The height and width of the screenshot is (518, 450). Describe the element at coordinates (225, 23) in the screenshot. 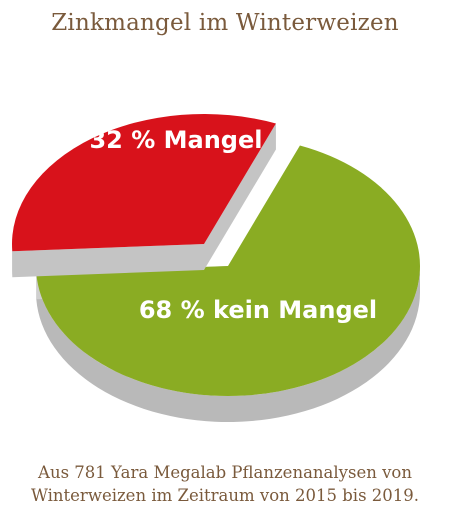

I see `chart-title: Zinkmangel im Winterweizen` at that location.